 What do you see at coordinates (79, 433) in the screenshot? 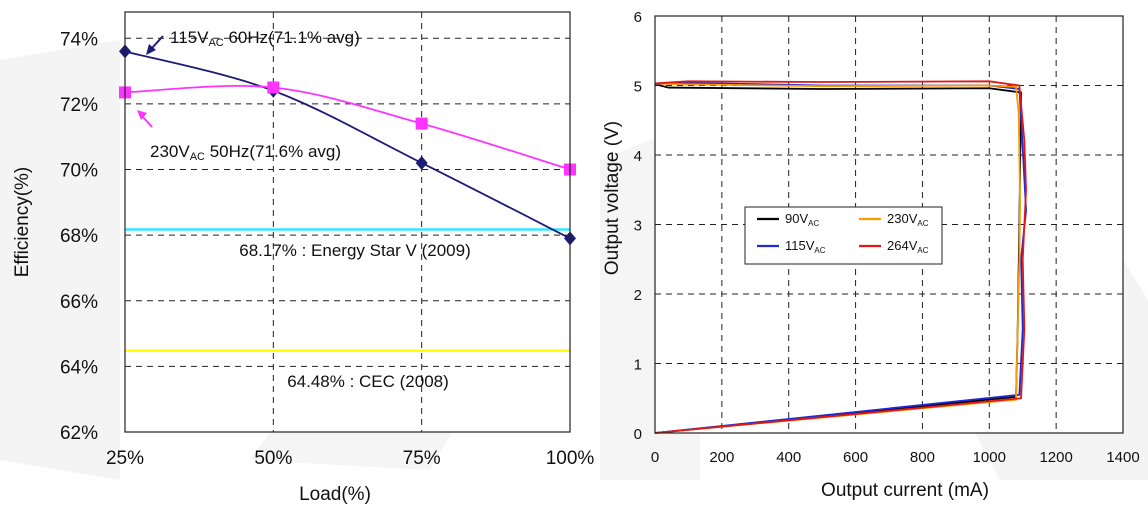
I see `y-tick-label: 62%` at bounding box center [79, 433].